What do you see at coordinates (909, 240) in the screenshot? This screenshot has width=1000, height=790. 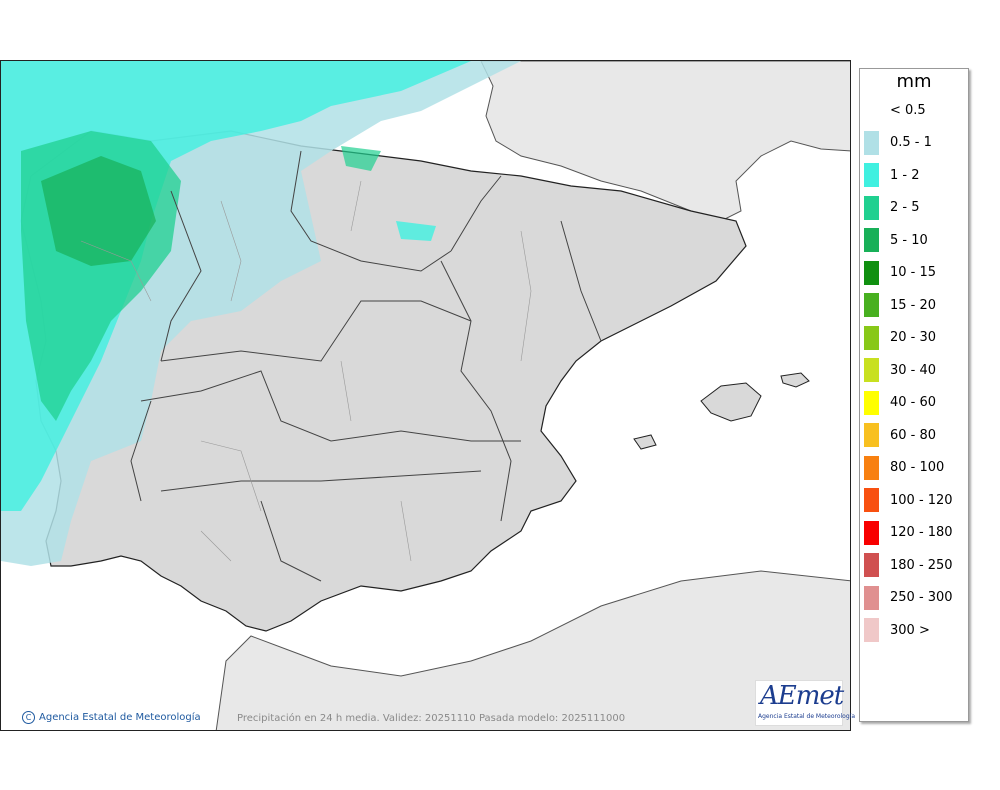 I see `legend-label: 5 - 10` at bounding box center [909, 240].